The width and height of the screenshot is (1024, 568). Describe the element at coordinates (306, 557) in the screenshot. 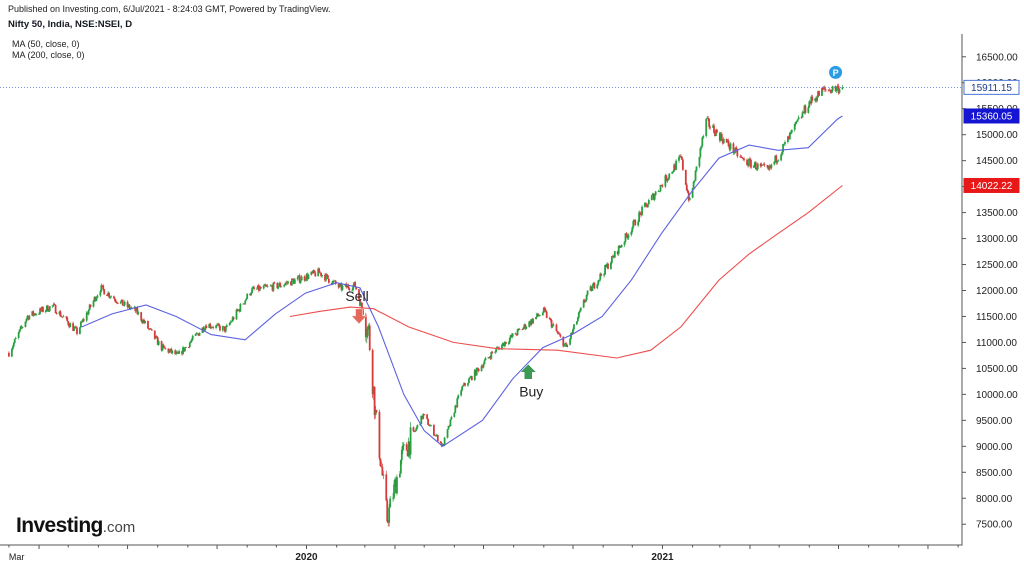

I see `x-tick-label: 2020` at that location.